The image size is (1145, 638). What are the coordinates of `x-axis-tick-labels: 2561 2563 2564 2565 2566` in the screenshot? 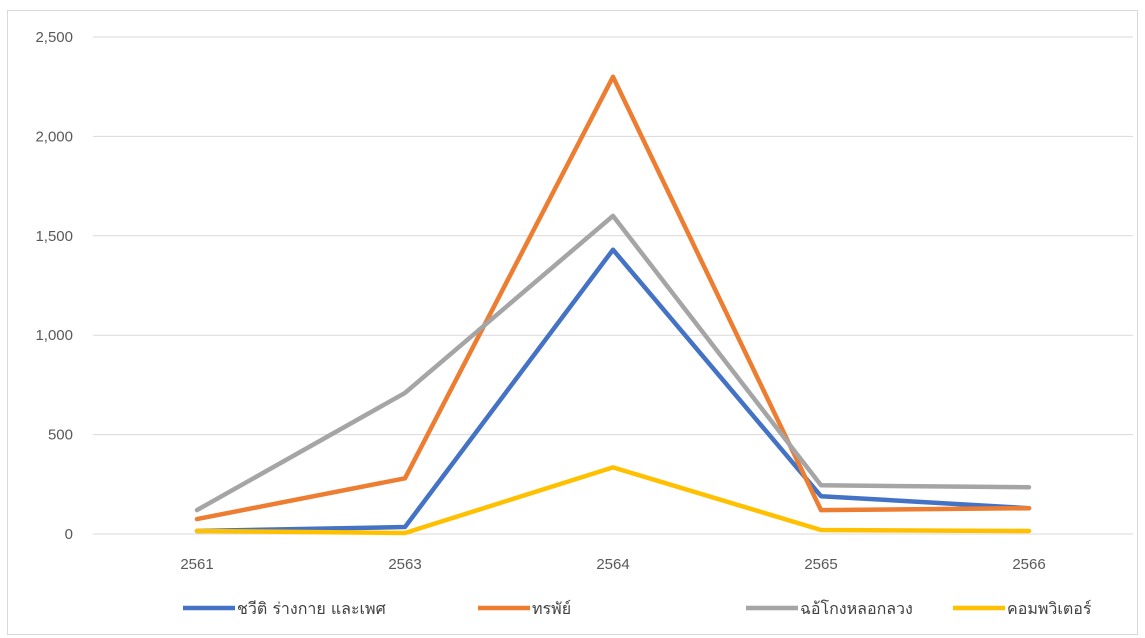 It's located at (612, 564).